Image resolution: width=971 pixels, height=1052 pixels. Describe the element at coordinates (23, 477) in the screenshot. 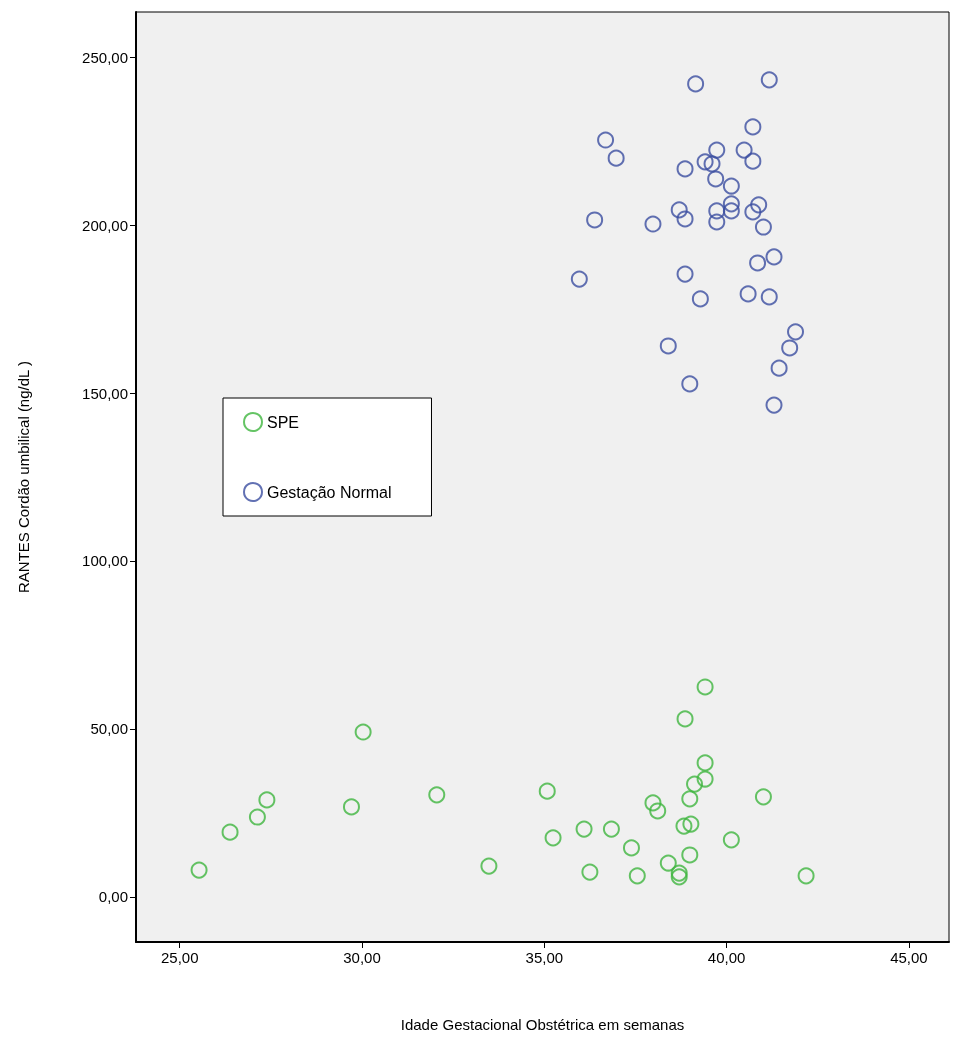

I see `y-axis-title: RANTES Cordão umbilical (ng/dL )` at that location.